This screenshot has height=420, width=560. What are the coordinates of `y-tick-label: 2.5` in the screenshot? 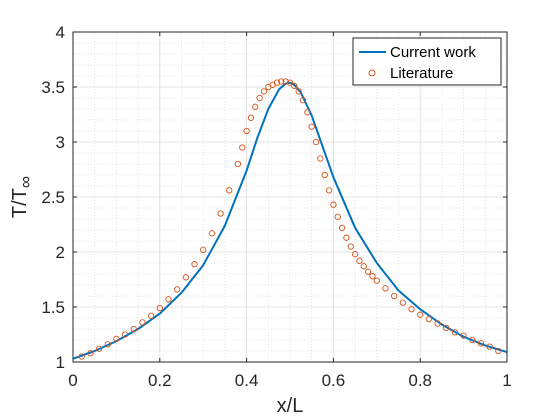 It's located at (53, 197).